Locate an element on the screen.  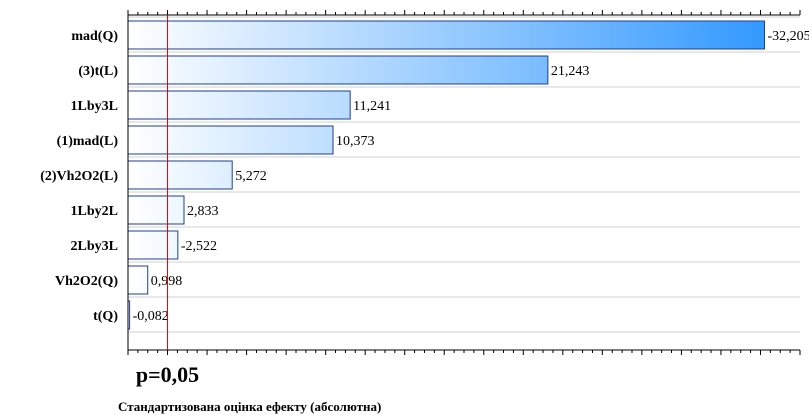
value-label: -2,522 is located at coordinates (199, 246).